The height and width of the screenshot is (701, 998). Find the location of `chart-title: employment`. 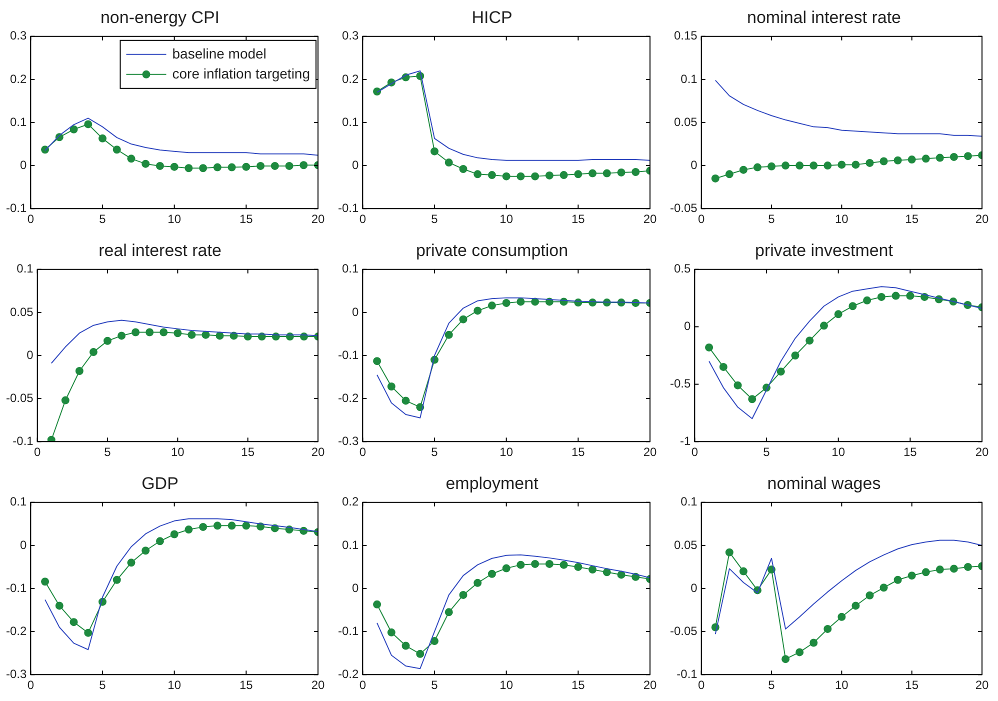

chart-title: employment is located at coordinates (492, 483).